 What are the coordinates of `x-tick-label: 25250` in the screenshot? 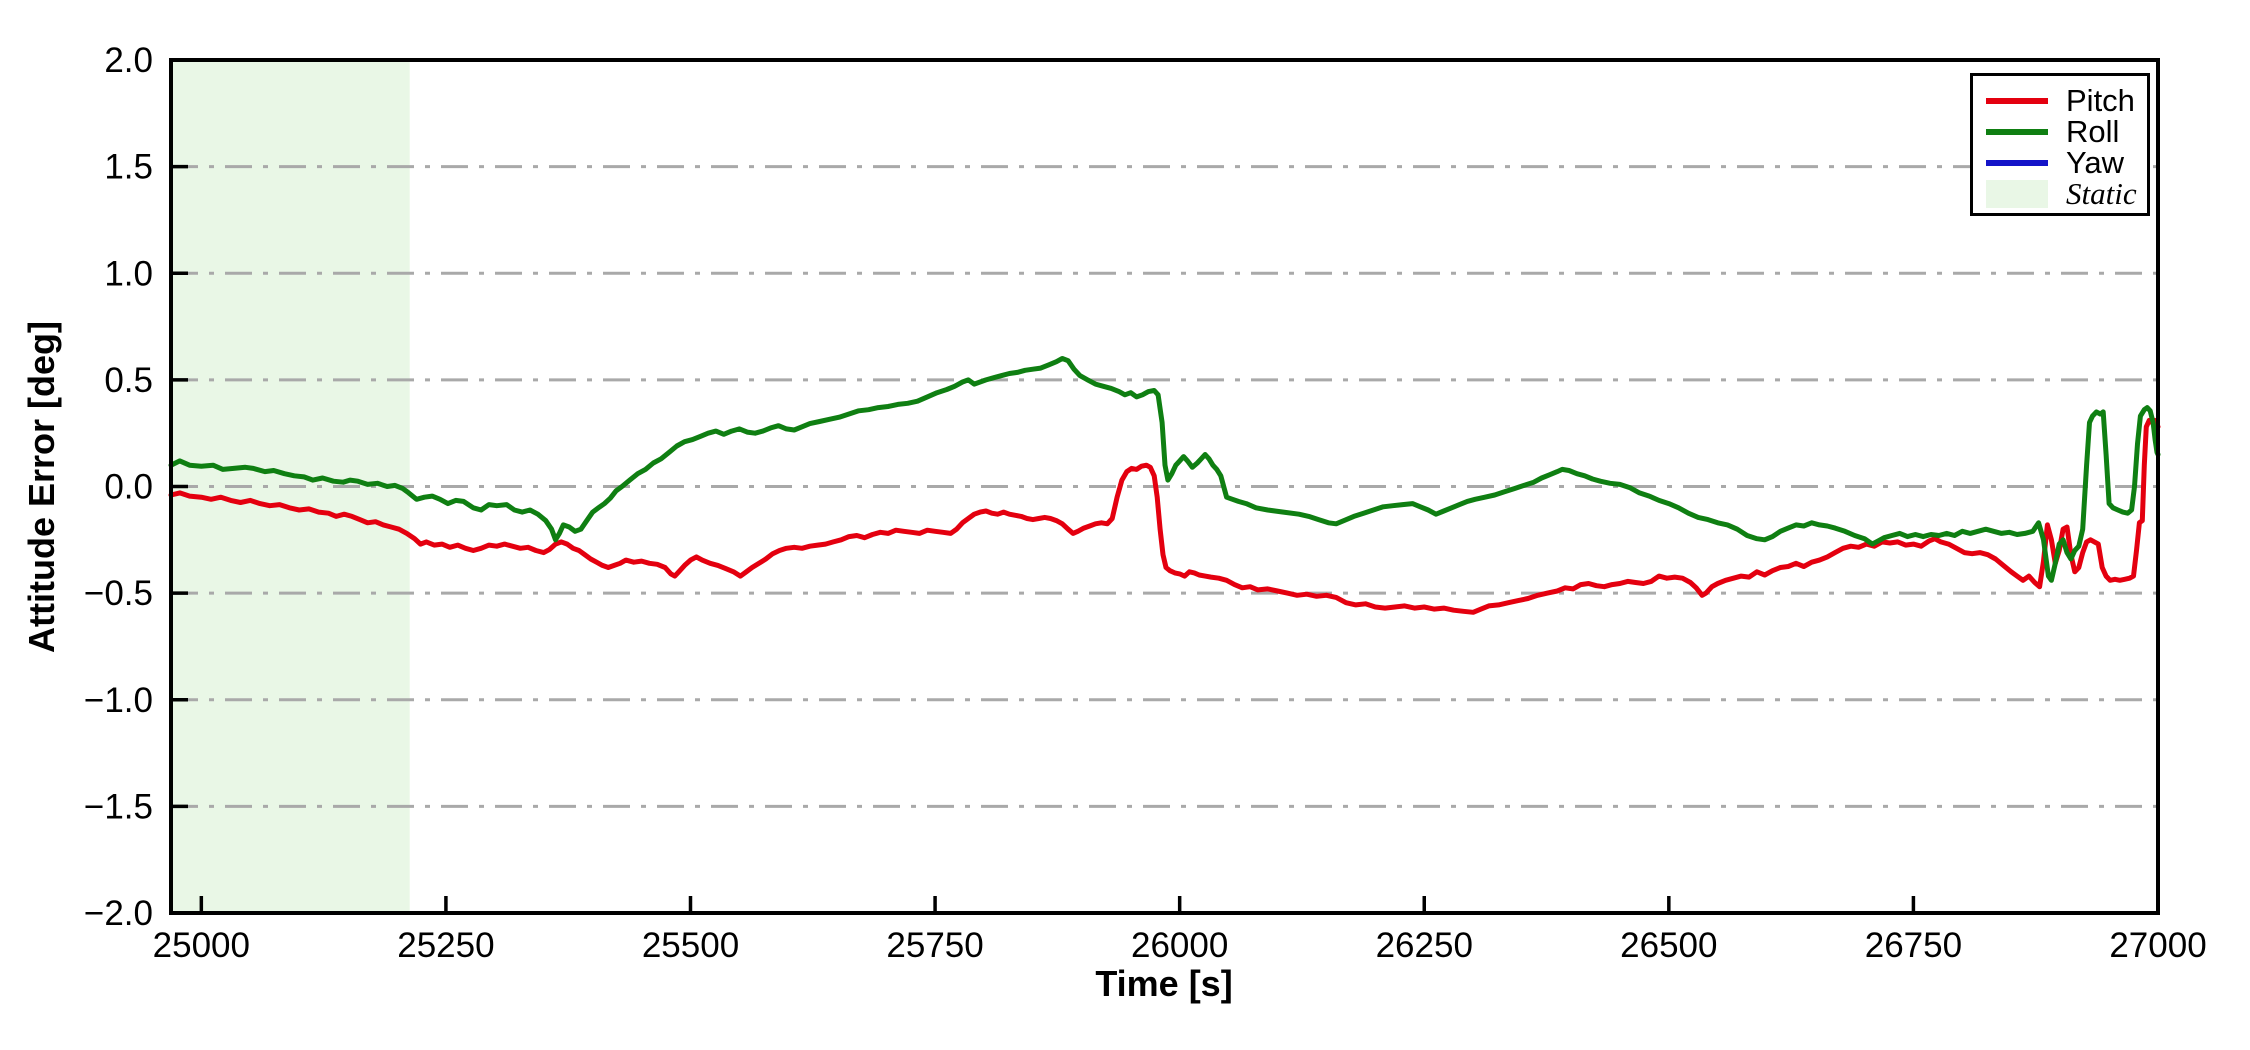 It's located at (445, 945).